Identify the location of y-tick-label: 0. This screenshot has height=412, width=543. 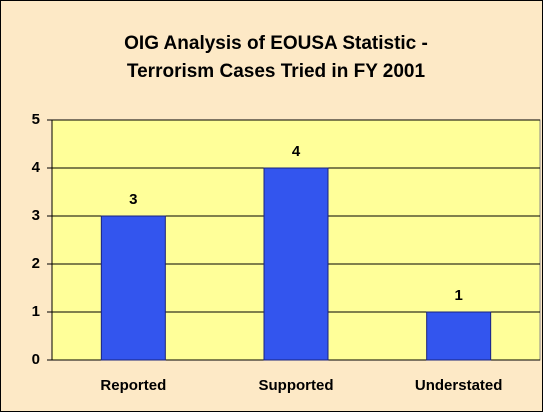
(36, 359).